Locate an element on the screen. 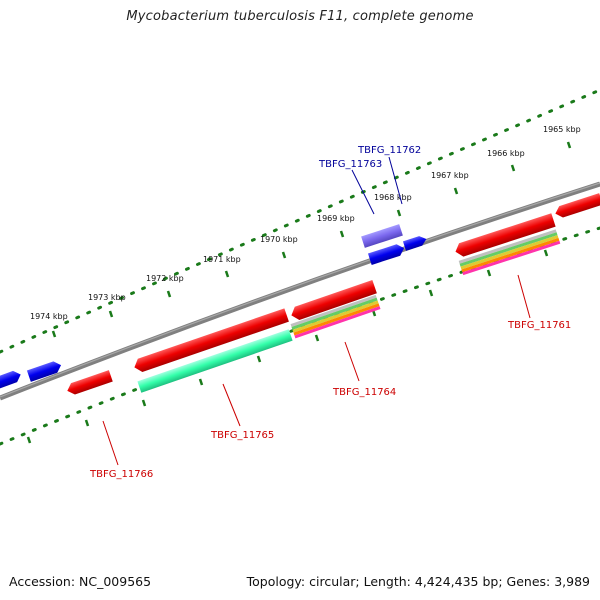  gene-label-tbfg-11764: TBFG_11764 is located at coordinates (364, 392).